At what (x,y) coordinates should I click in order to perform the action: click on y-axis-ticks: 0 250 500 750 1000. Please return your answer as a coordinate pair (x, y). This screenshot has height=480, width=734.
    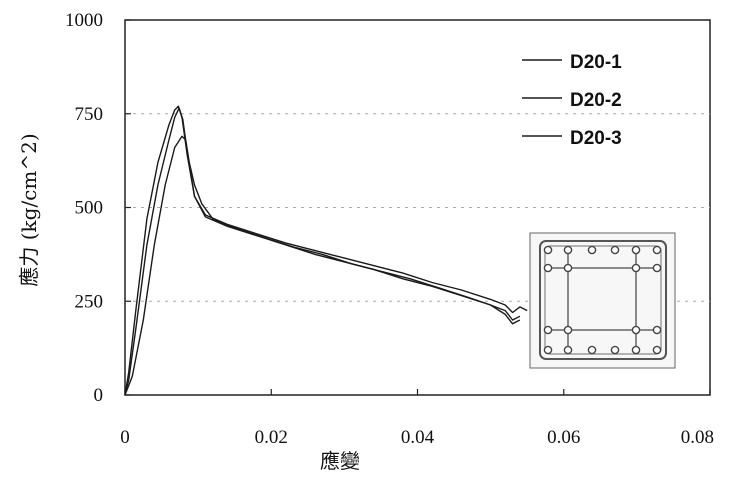
    Looking at the image, I should click on (98, 208).